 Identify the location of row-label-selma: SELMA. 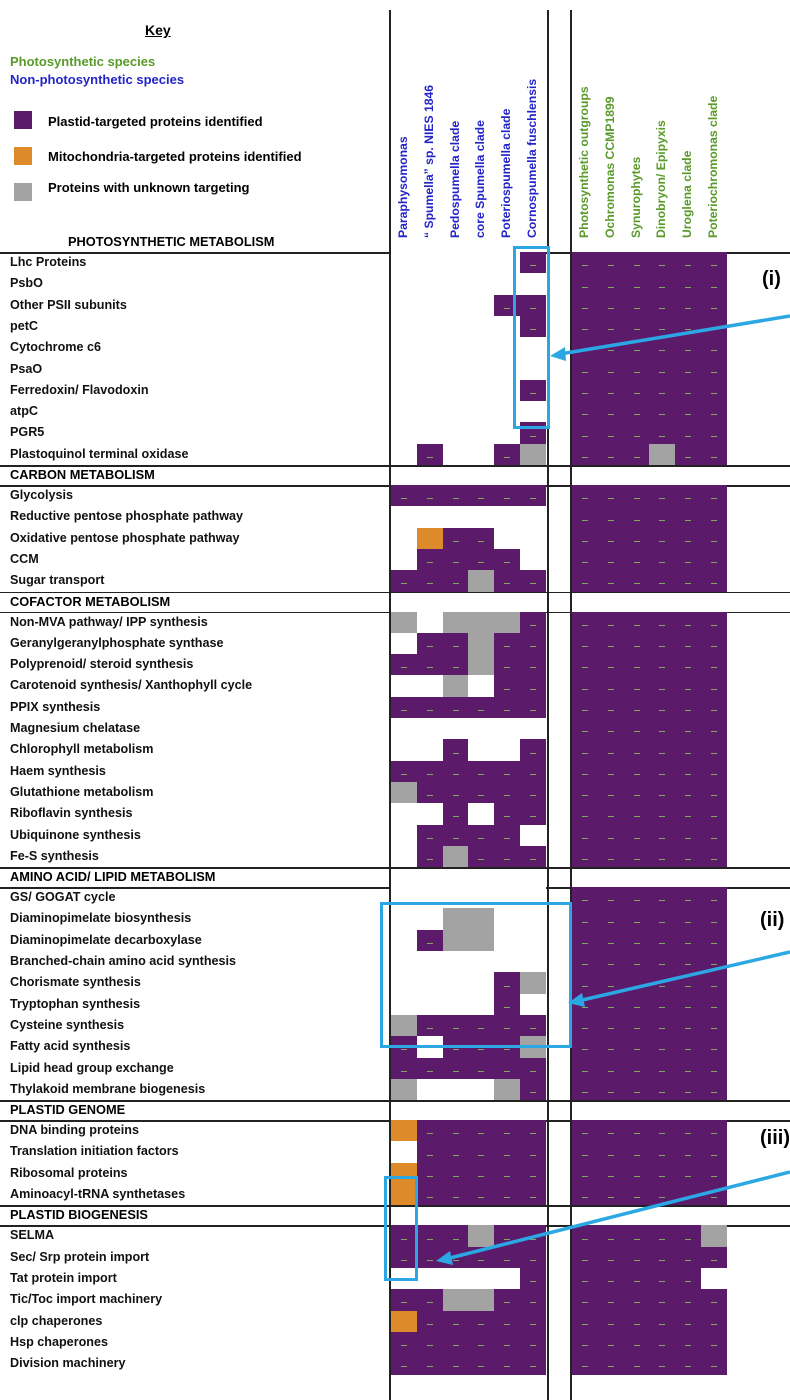
(32, 1235).